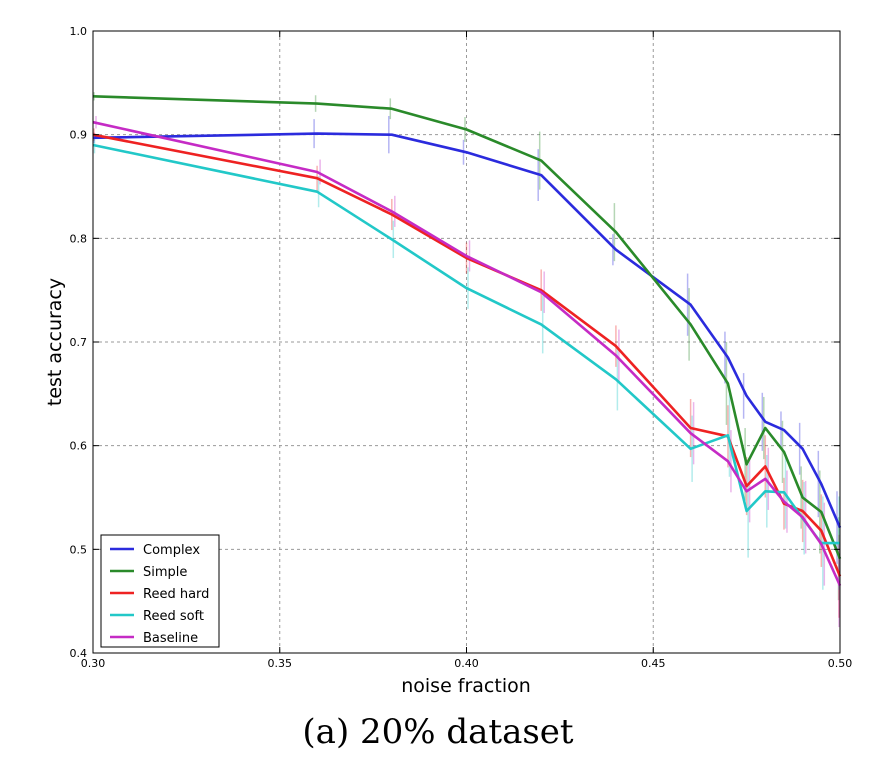  Describe the element at coordinates (438, 732) in the screenshot. I see `figure-caption: (a) 20% dataset` at that location.